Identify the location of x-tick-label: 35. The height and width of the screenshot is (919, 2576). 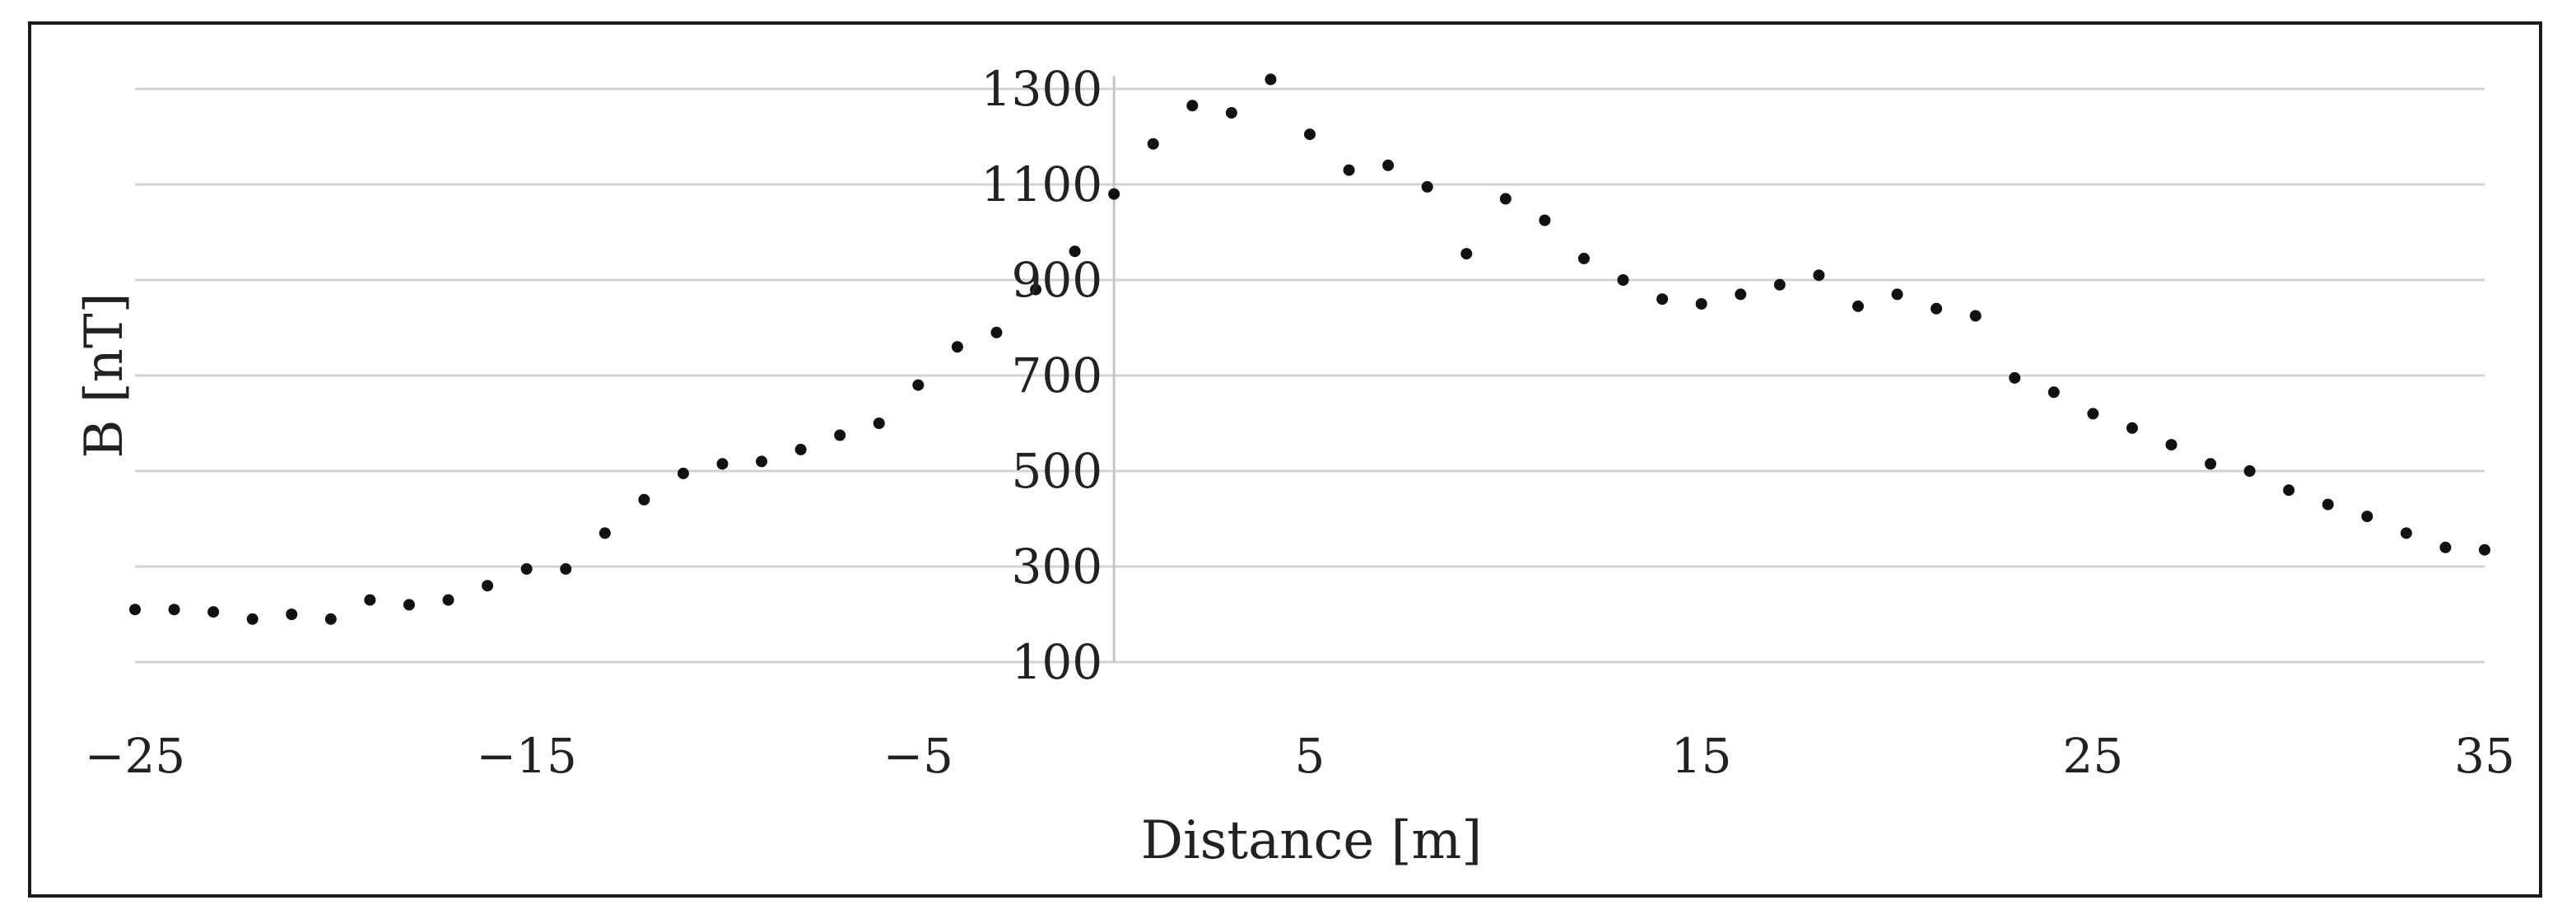
(2484, 756).